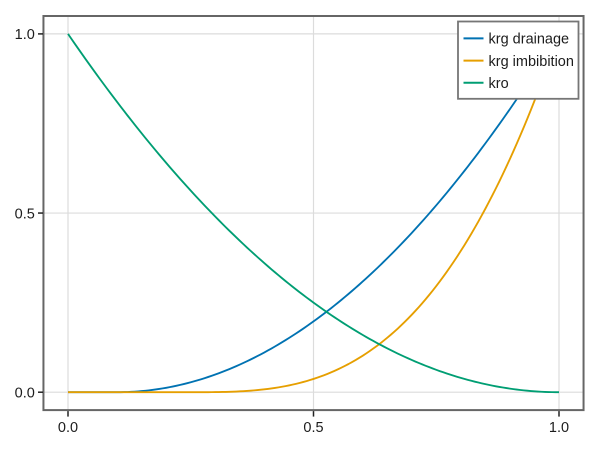 This screenshot has width=600, height=455. What do you see at coordinates (529, 40) in the screenshot?
I see `svg-text: krg drainage` at bounding box center [529, 40].